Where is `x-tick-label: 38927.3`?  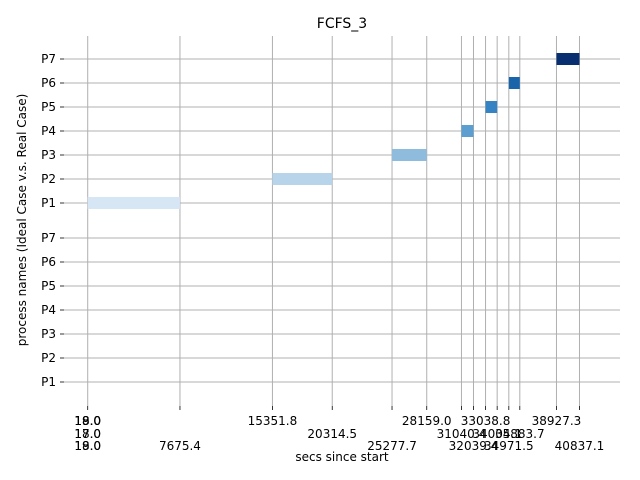 x-tick-label: 38927.3 is located at coordinates (557, 421).